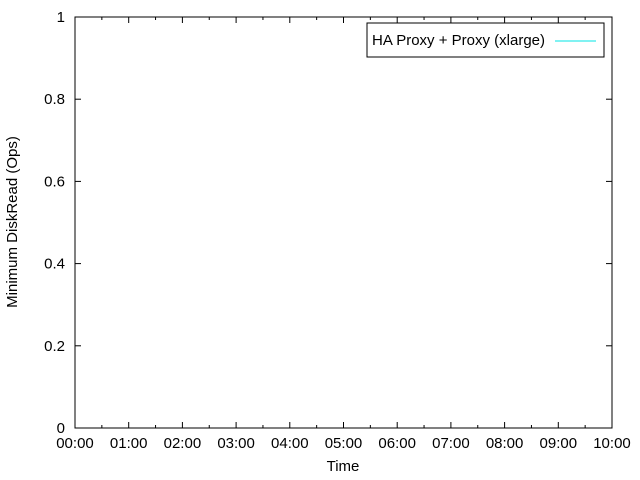 The width and height of the screenshot is (640, 480). Describe the element at coordinates (397, 443) in the screenshot. I see `x-tick-label: 06:00` at that location.